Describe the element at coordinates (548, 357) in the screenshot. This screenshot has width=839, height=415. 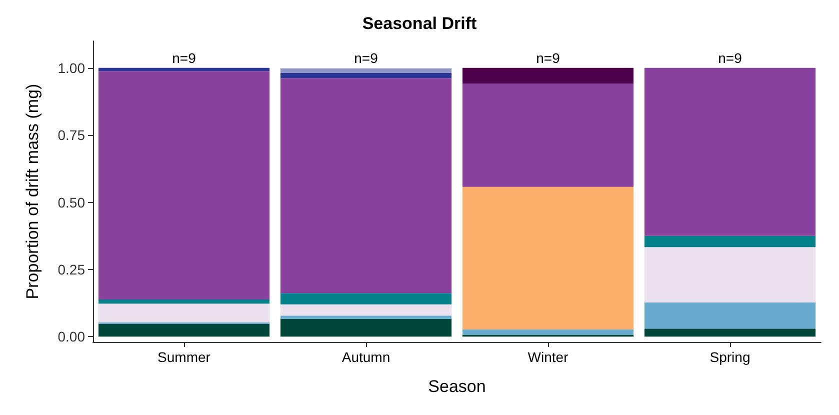
I see `x-tick-label: Winter` at that location.